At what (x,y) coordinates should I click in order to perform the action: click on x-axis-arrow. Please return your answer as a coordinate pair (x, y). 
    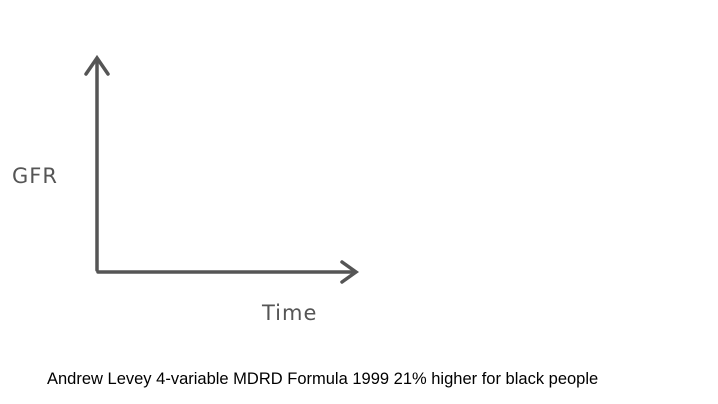
    Looking at the image, I should click on (350, 272).